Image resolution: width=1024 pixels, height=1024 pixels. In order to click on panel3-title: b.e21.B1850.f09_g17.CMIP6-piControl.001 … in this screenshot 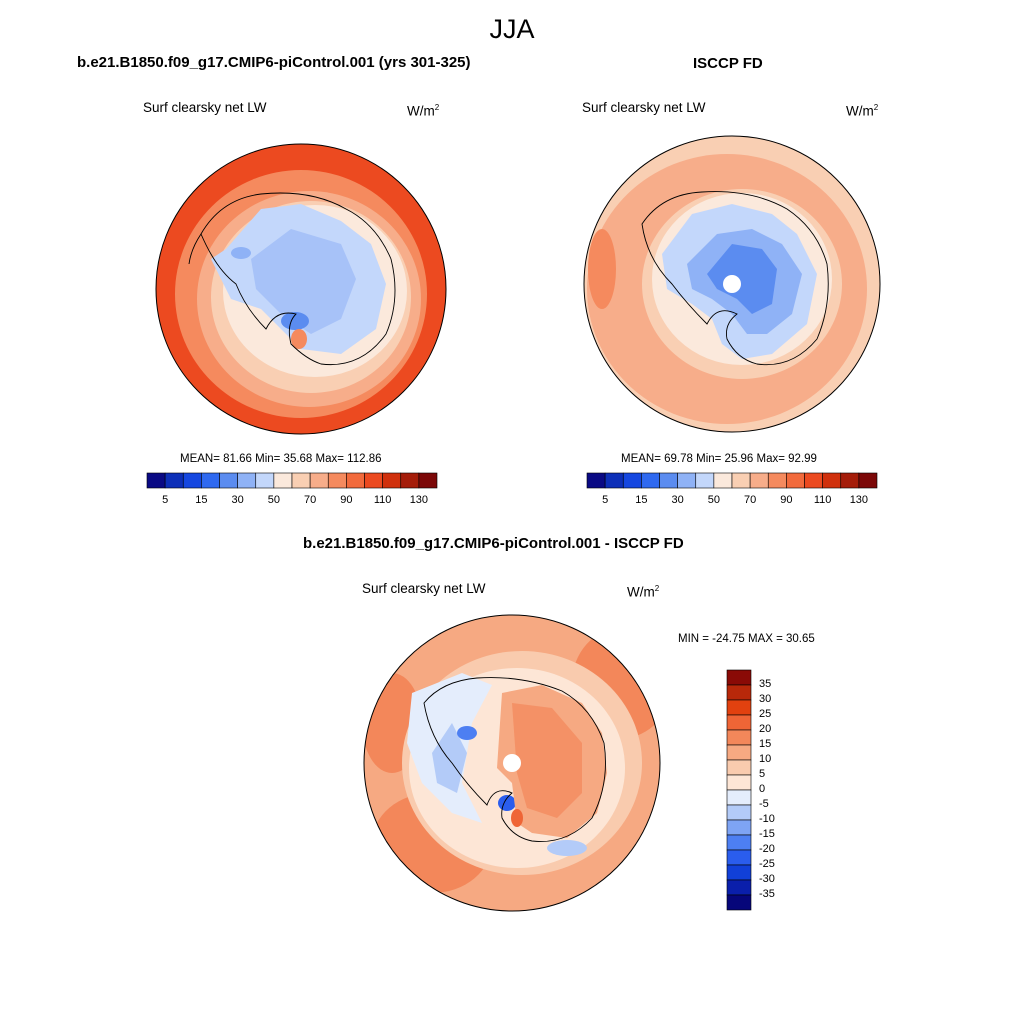, I will do `click(493, 543)`.